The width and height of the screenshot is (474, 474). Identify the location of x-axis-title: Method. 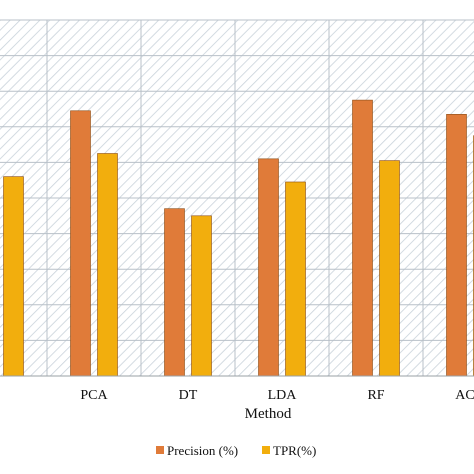
(268, 414).